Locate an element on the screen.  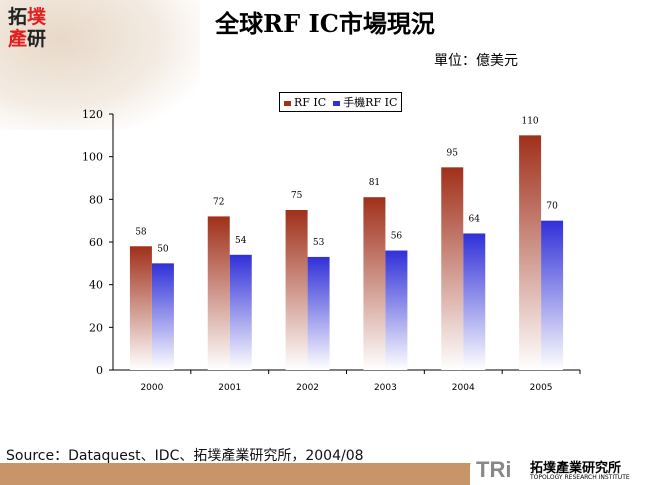
data-label: 70 is located at coordinates (552, 207).